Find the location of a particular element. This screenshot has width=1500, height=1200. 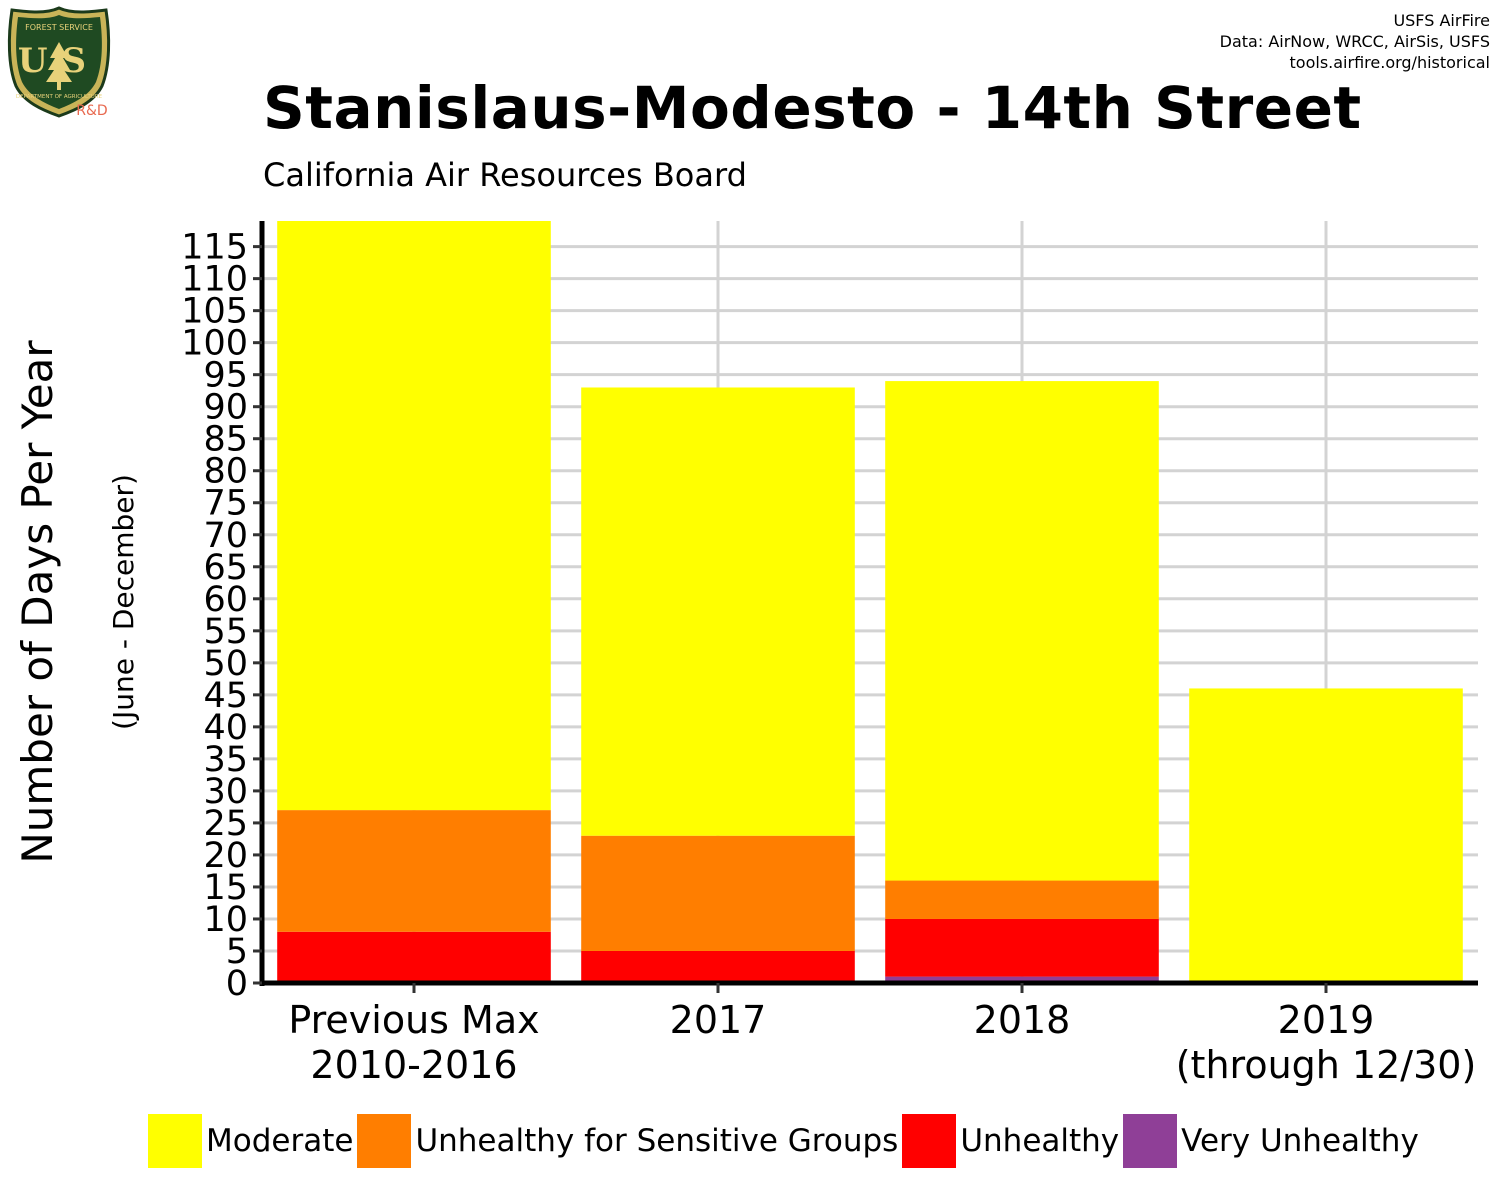

y-axis-subtitle: (June - December) is located at coordinates (123, 602).